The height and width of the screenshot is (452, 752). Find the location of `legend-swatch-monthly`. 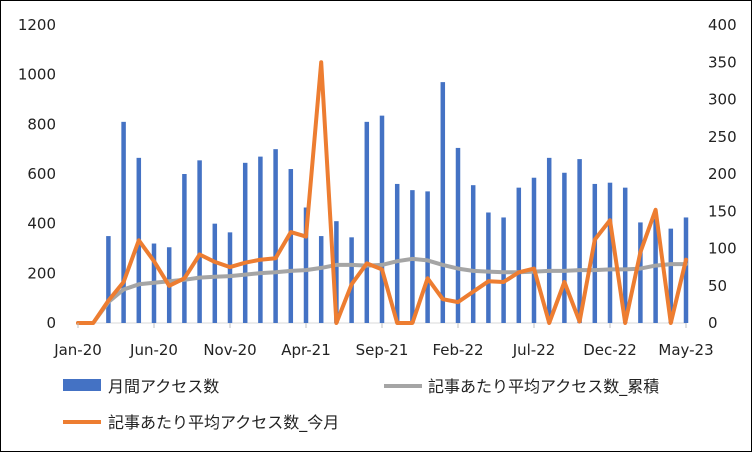

legend-swatch-monthly is located at coordinates (82, 385).